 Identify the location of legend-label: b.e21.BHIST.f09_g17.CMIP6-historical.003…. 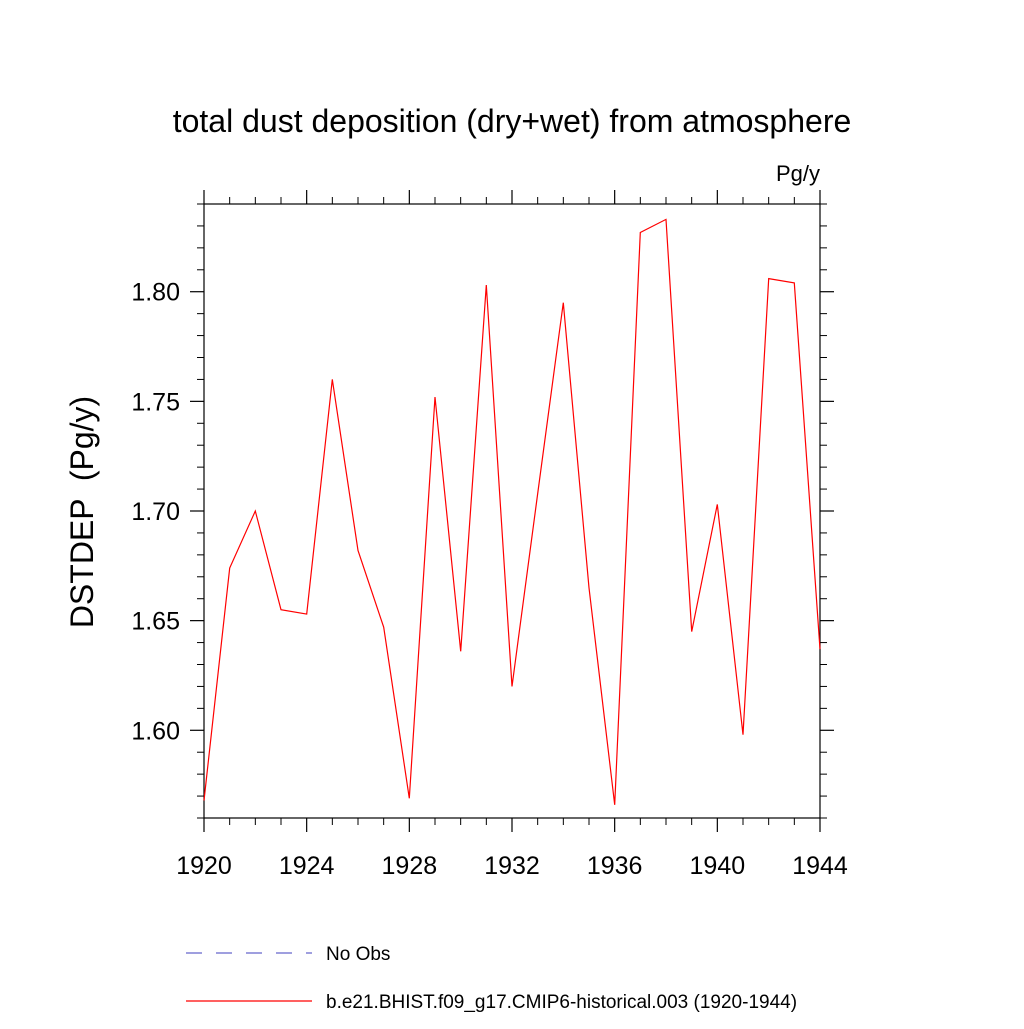
(561, 1002).